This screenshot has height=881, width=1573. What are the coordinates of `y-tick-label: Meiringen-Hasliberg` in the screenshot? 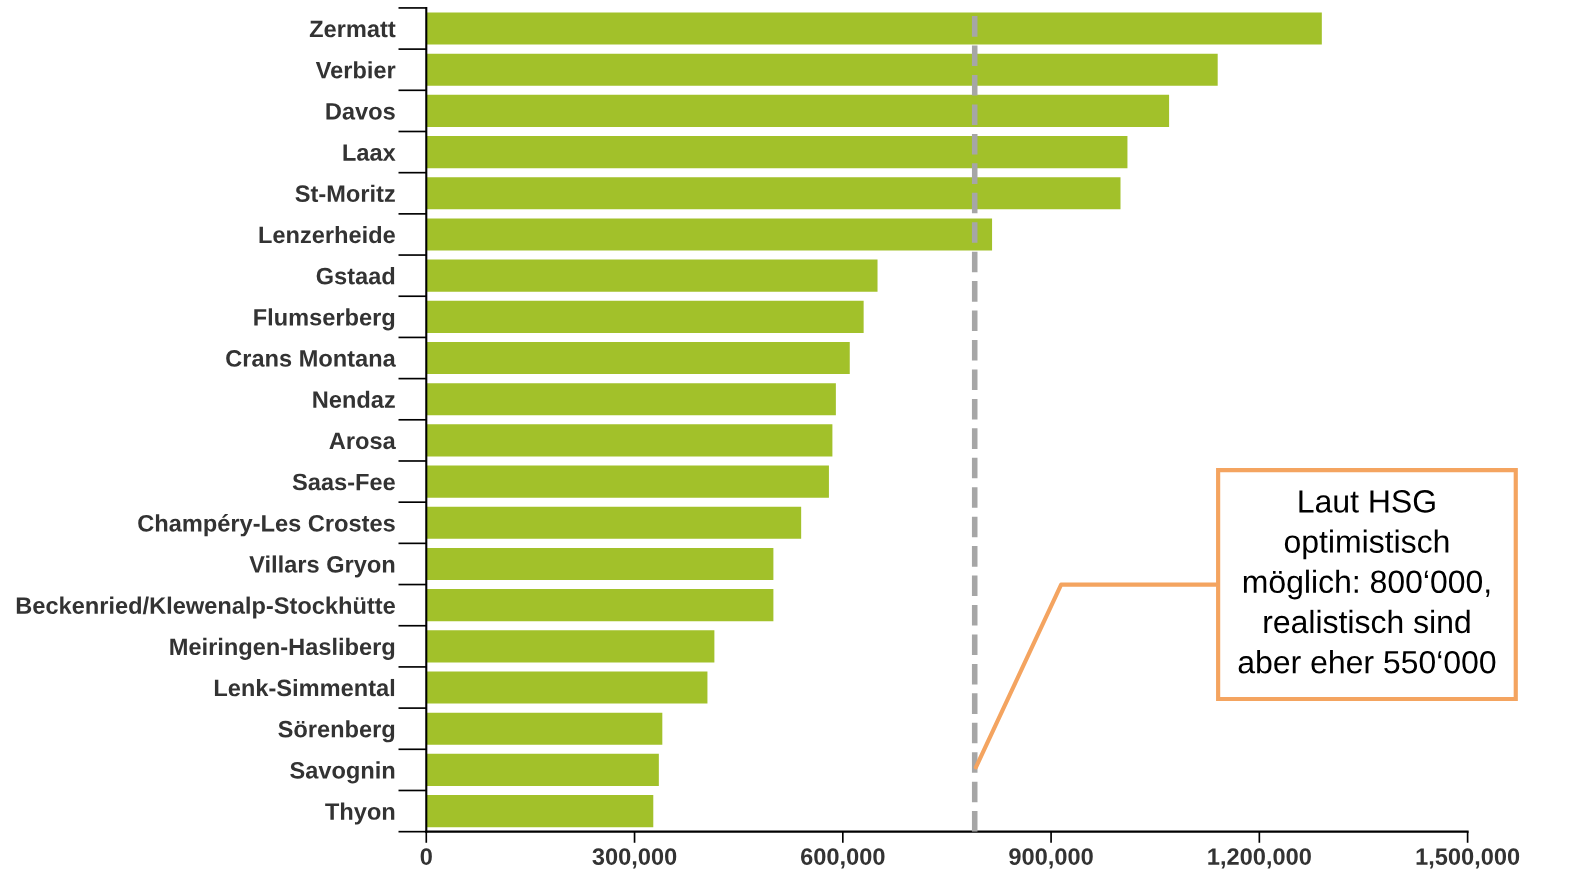 It's located at (282, 648).